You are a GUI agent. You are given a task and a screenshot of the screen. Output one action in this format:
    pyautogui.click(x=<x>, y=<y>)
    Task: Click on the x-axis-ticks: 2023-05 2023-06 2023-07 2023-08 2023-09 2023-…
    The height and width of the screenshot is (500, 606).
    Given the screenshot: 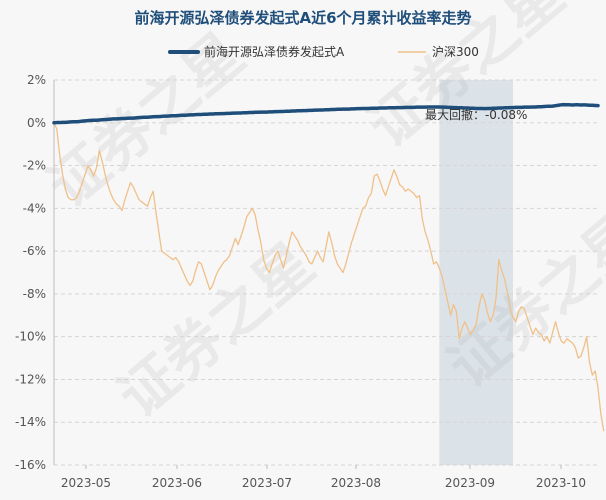 What is the action you would take?
    pyautogui.click(x=323, y=477)
    